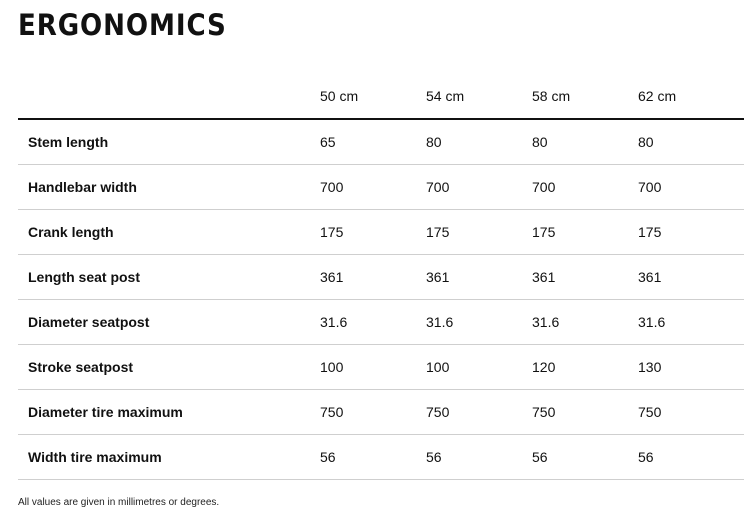 The image size is (750, 528). What do you see at coordinates (585, 96) in the screenshot?
I see `header-size-58: 58 cm` at bounding box center [585, 96].